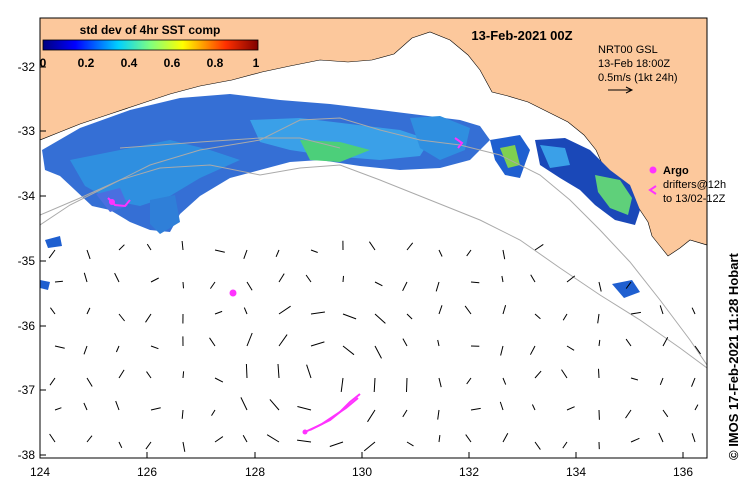  Describe the element at coordinates (86, 63) in the screenshot. I see `colorbar-tick: 0.2` at that location.